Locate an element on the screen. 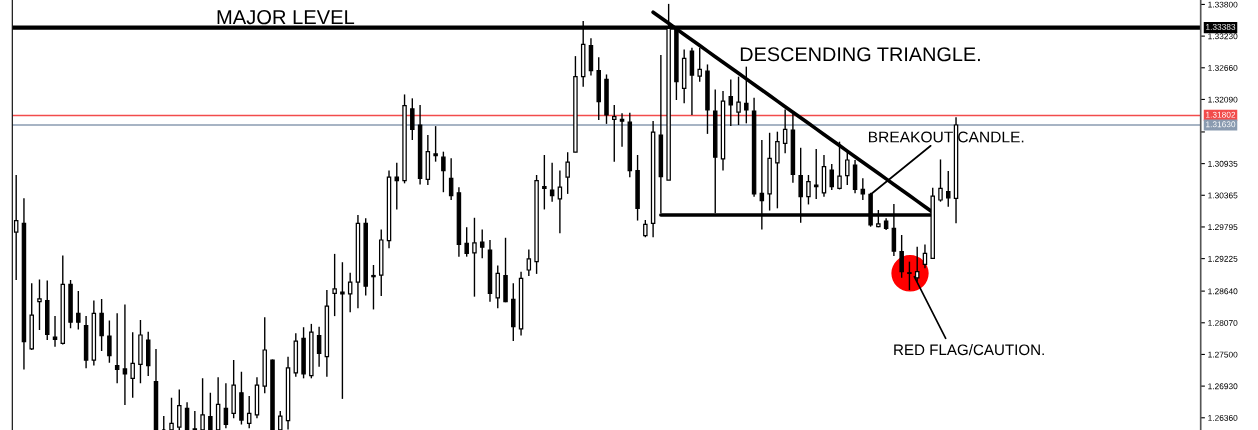 Image resolution: width=1258 pixels, height=430 pixels. y-tick-label: 1.30935 is located at coordinates (1223, 163).